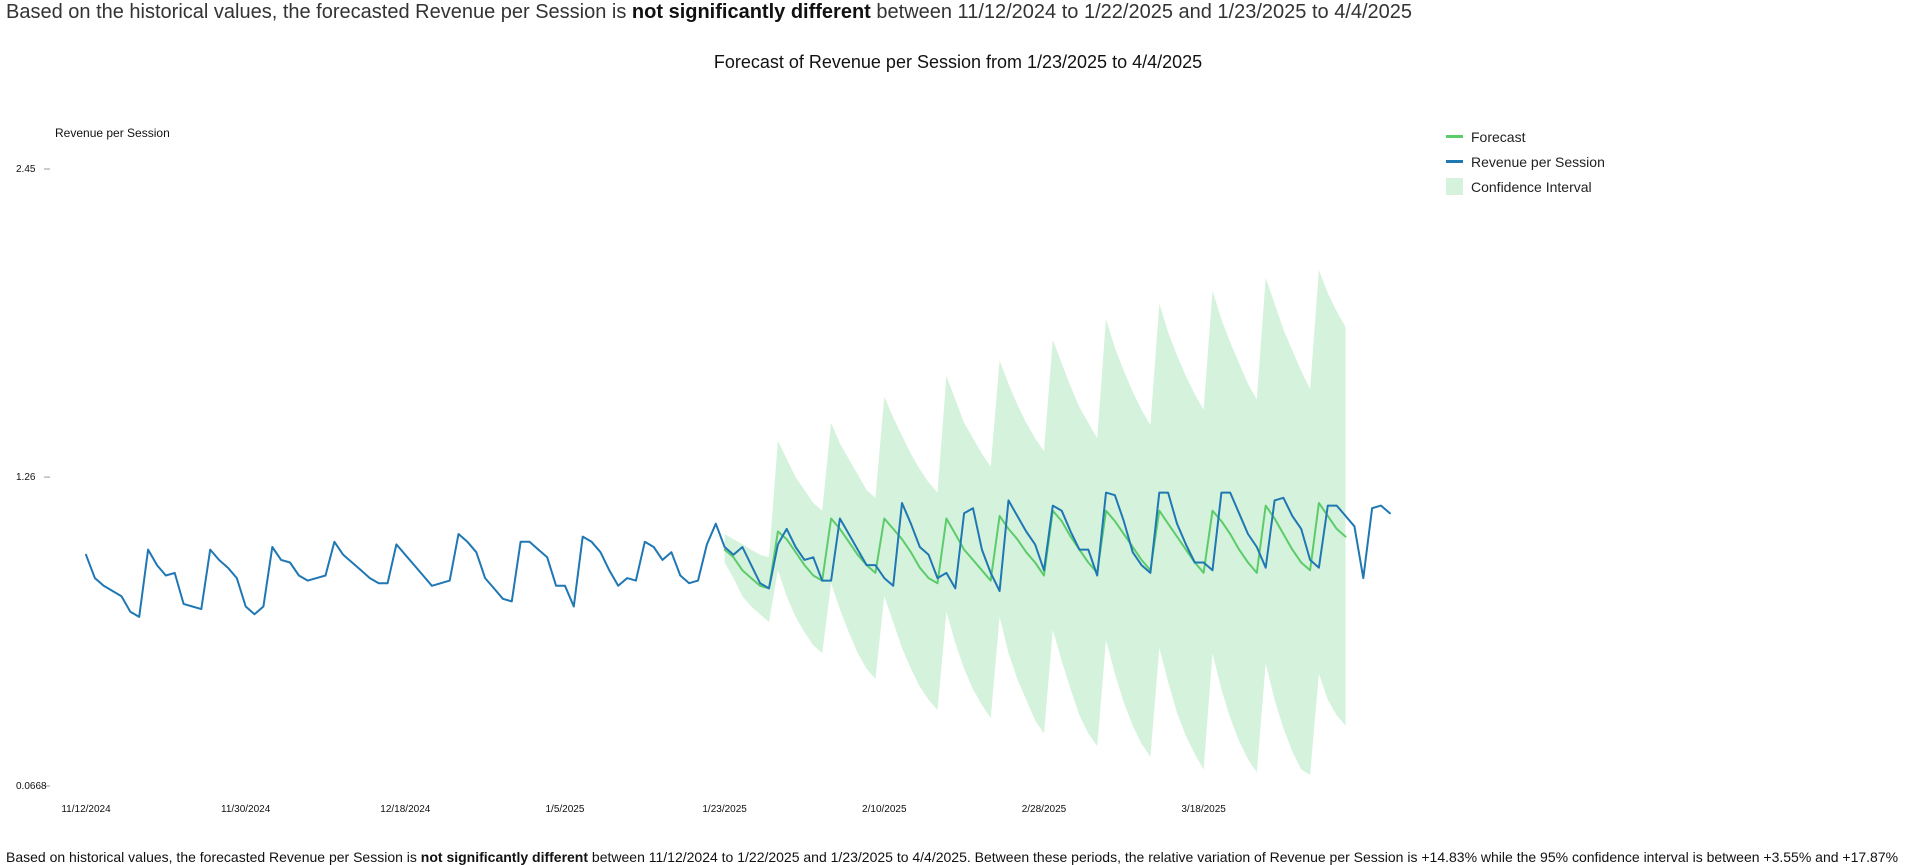  What do you see at coordinates (31, 786) in the screenshot?
I see `y-tick-label: 0.0668` at bounding box center [31, 786].